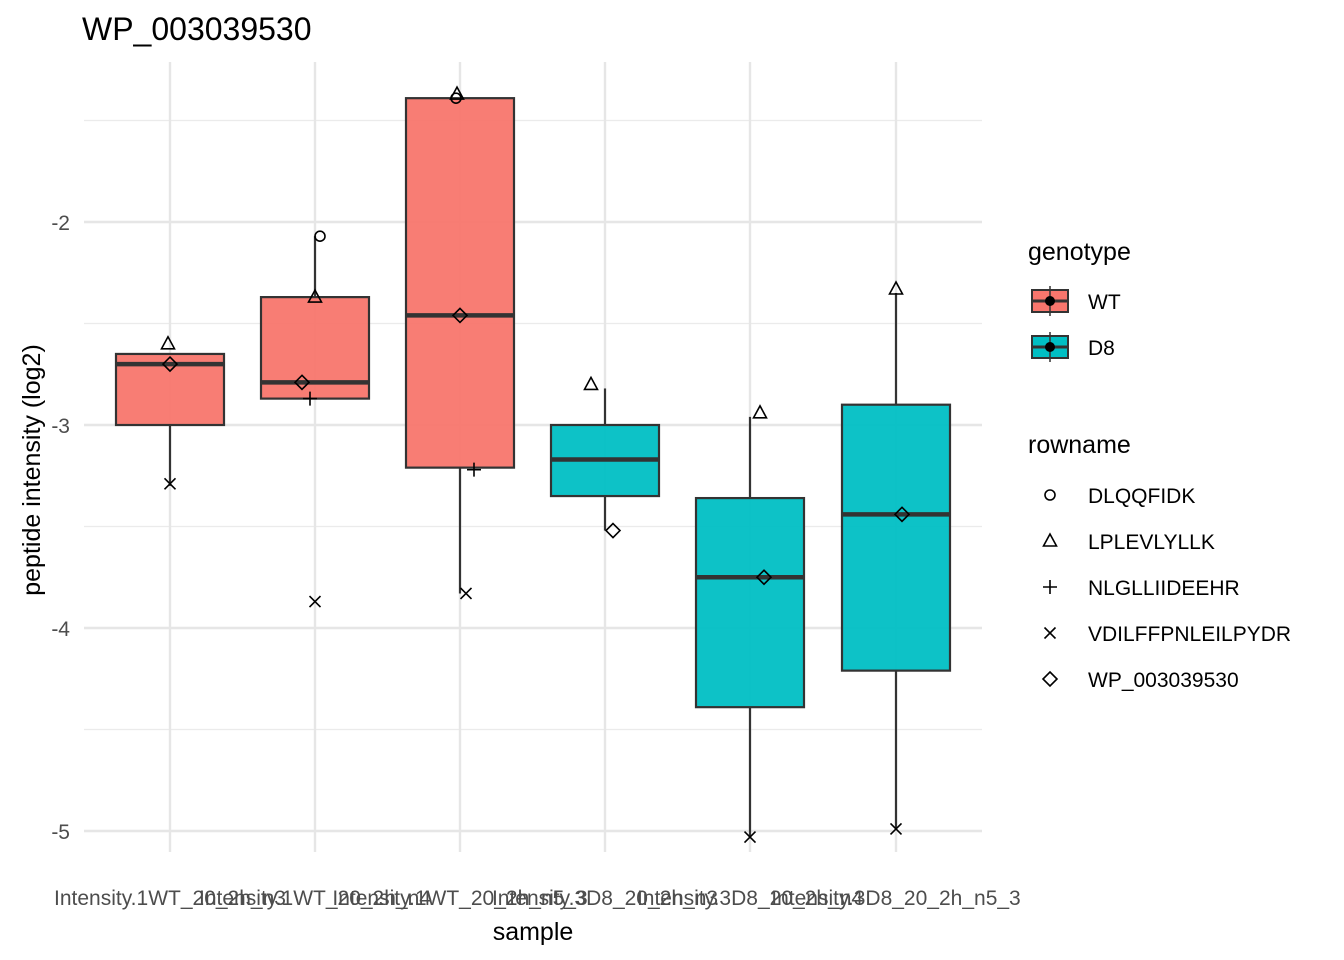 The height and width of the screenshot is (960, 1344). I want to click on legend-label: DLQQFIDK, so click(1141, 496).